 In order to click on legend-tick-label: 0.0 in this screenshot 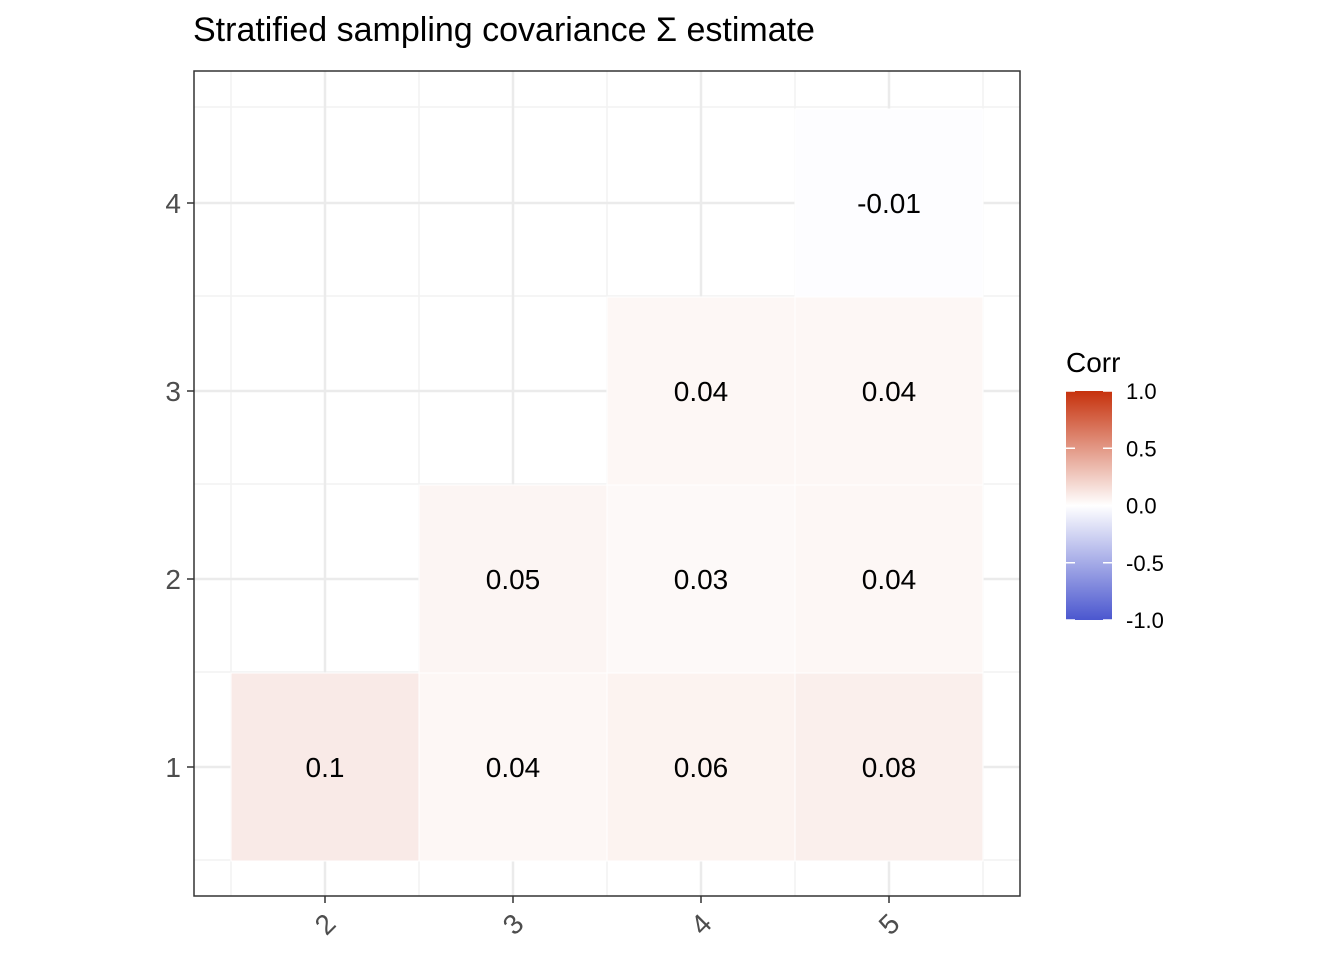, I will do `click(1141, 506)`.